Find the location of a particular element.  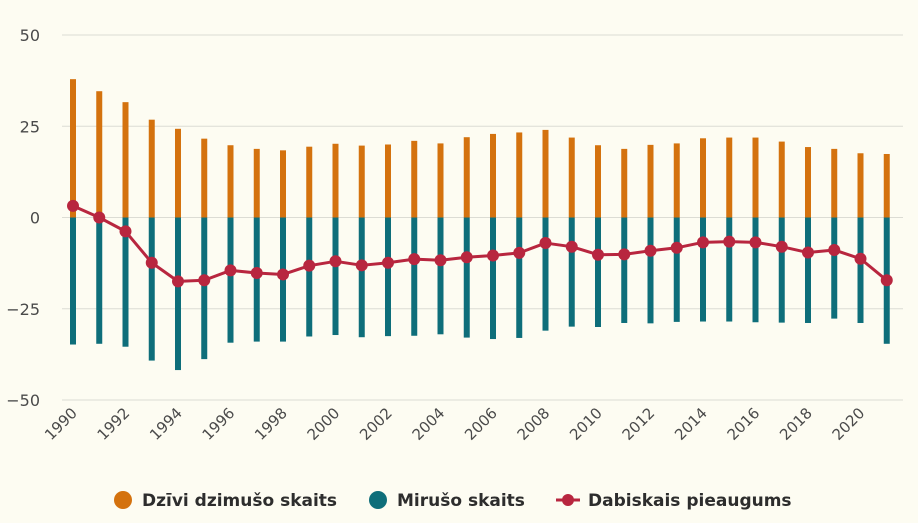

x-tick-label: 2016 is located at coordinates (744, 424).